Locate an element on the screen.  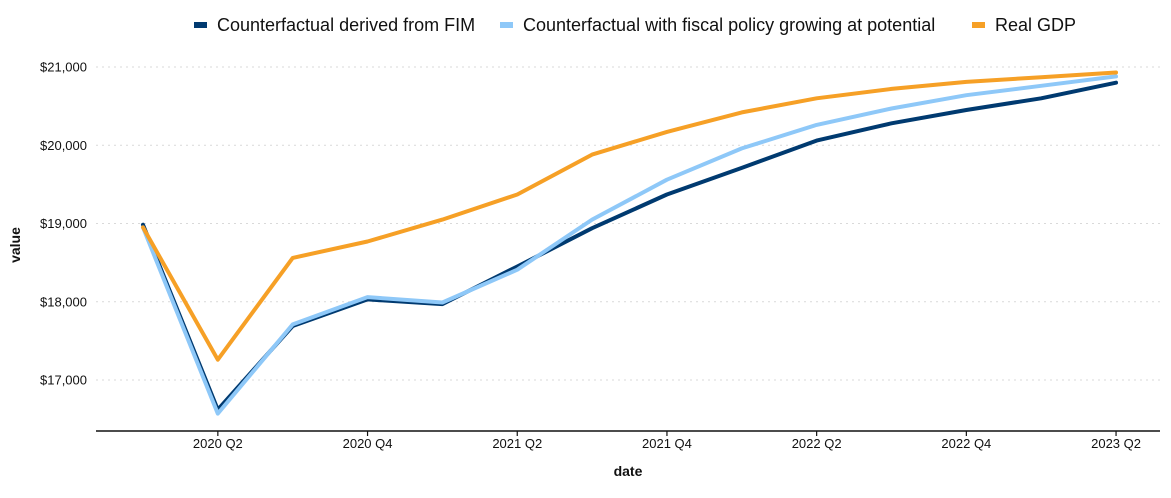
y-axis-ticks: $17,000 $18,000 $19,000 $20,000 $21,000 is located at coordinates (63, 224).